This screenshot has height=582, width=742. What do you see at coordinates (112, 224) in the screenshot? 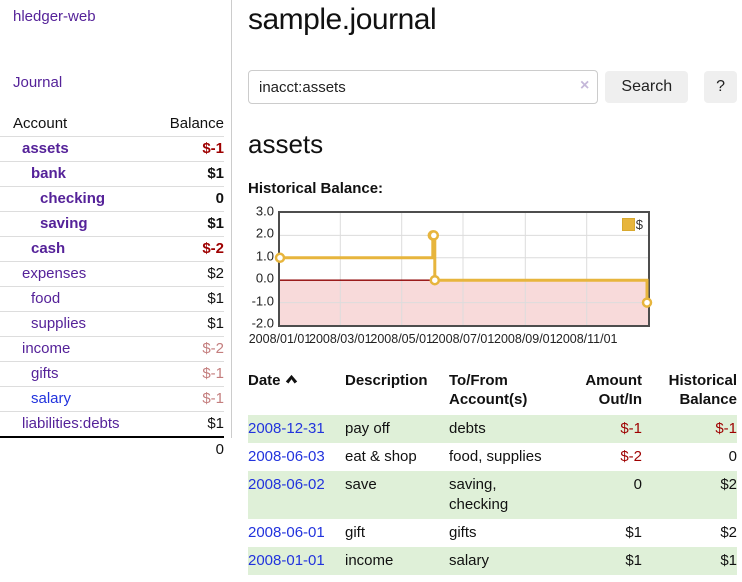
I see `account-row-saving: saving $1` at bounding box center [112, 224].